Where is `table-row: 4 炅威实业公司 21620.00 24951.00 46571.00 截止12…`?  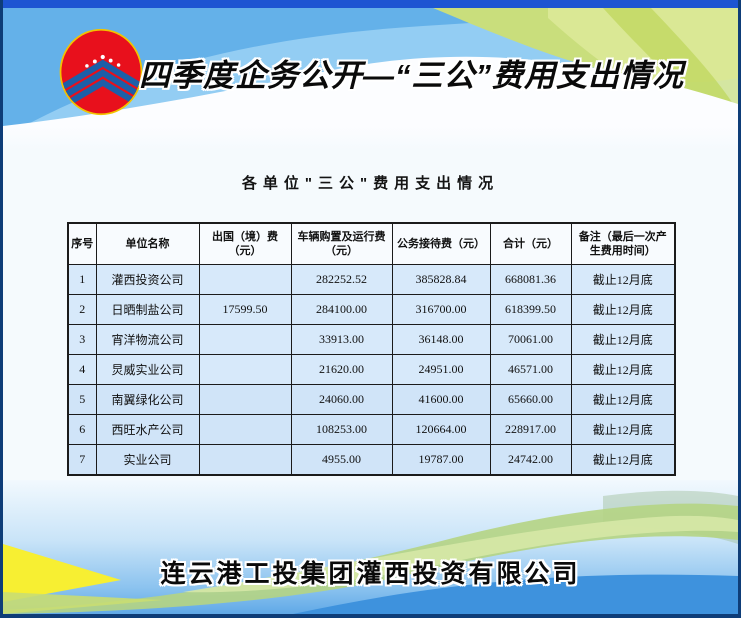
table-row: 4 炅威实业公司 21620.00 24951.00 46571.00 截止12… is located at coordinates (371, 369).